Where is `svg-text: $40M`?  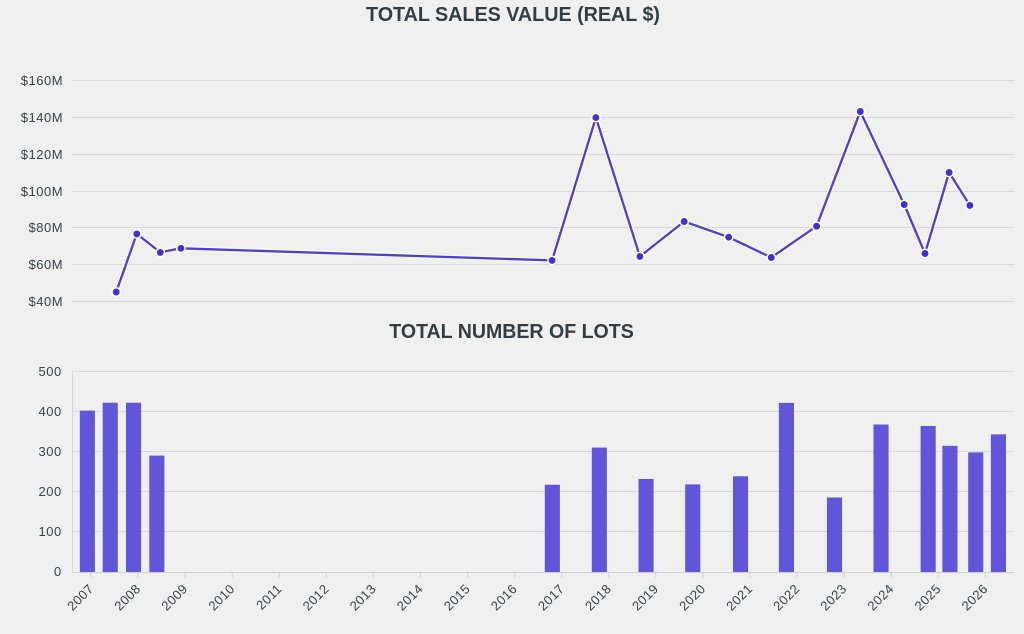 svg-text: $40M is located at coordinates (45, 301).